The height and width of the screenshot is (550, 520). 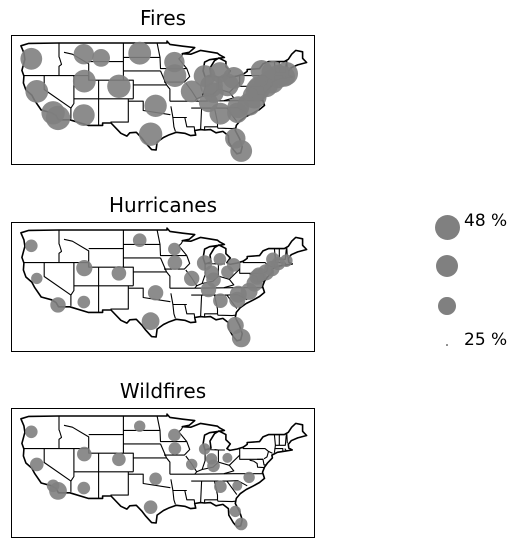 I want to click on hurricanes-map-canvas, so click(x=164, y=287).